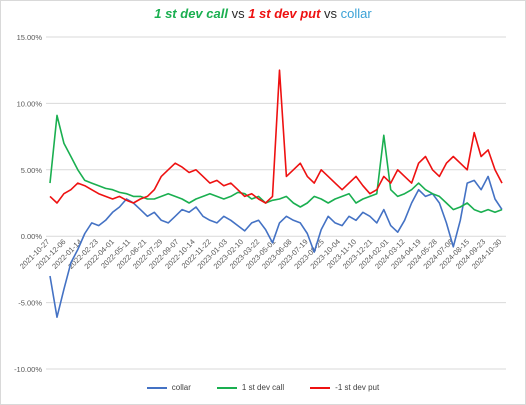 The height and width of the screenshot is (405, 526). Describe the element at coordinates (191, 13) in the screenshot. I see `title-call: 1 st dev call` at that location.